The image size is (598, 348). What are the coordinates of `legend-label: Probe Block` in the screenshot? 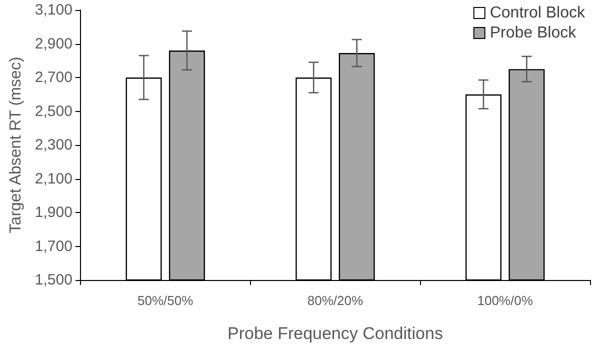 It's located at (534, 33).